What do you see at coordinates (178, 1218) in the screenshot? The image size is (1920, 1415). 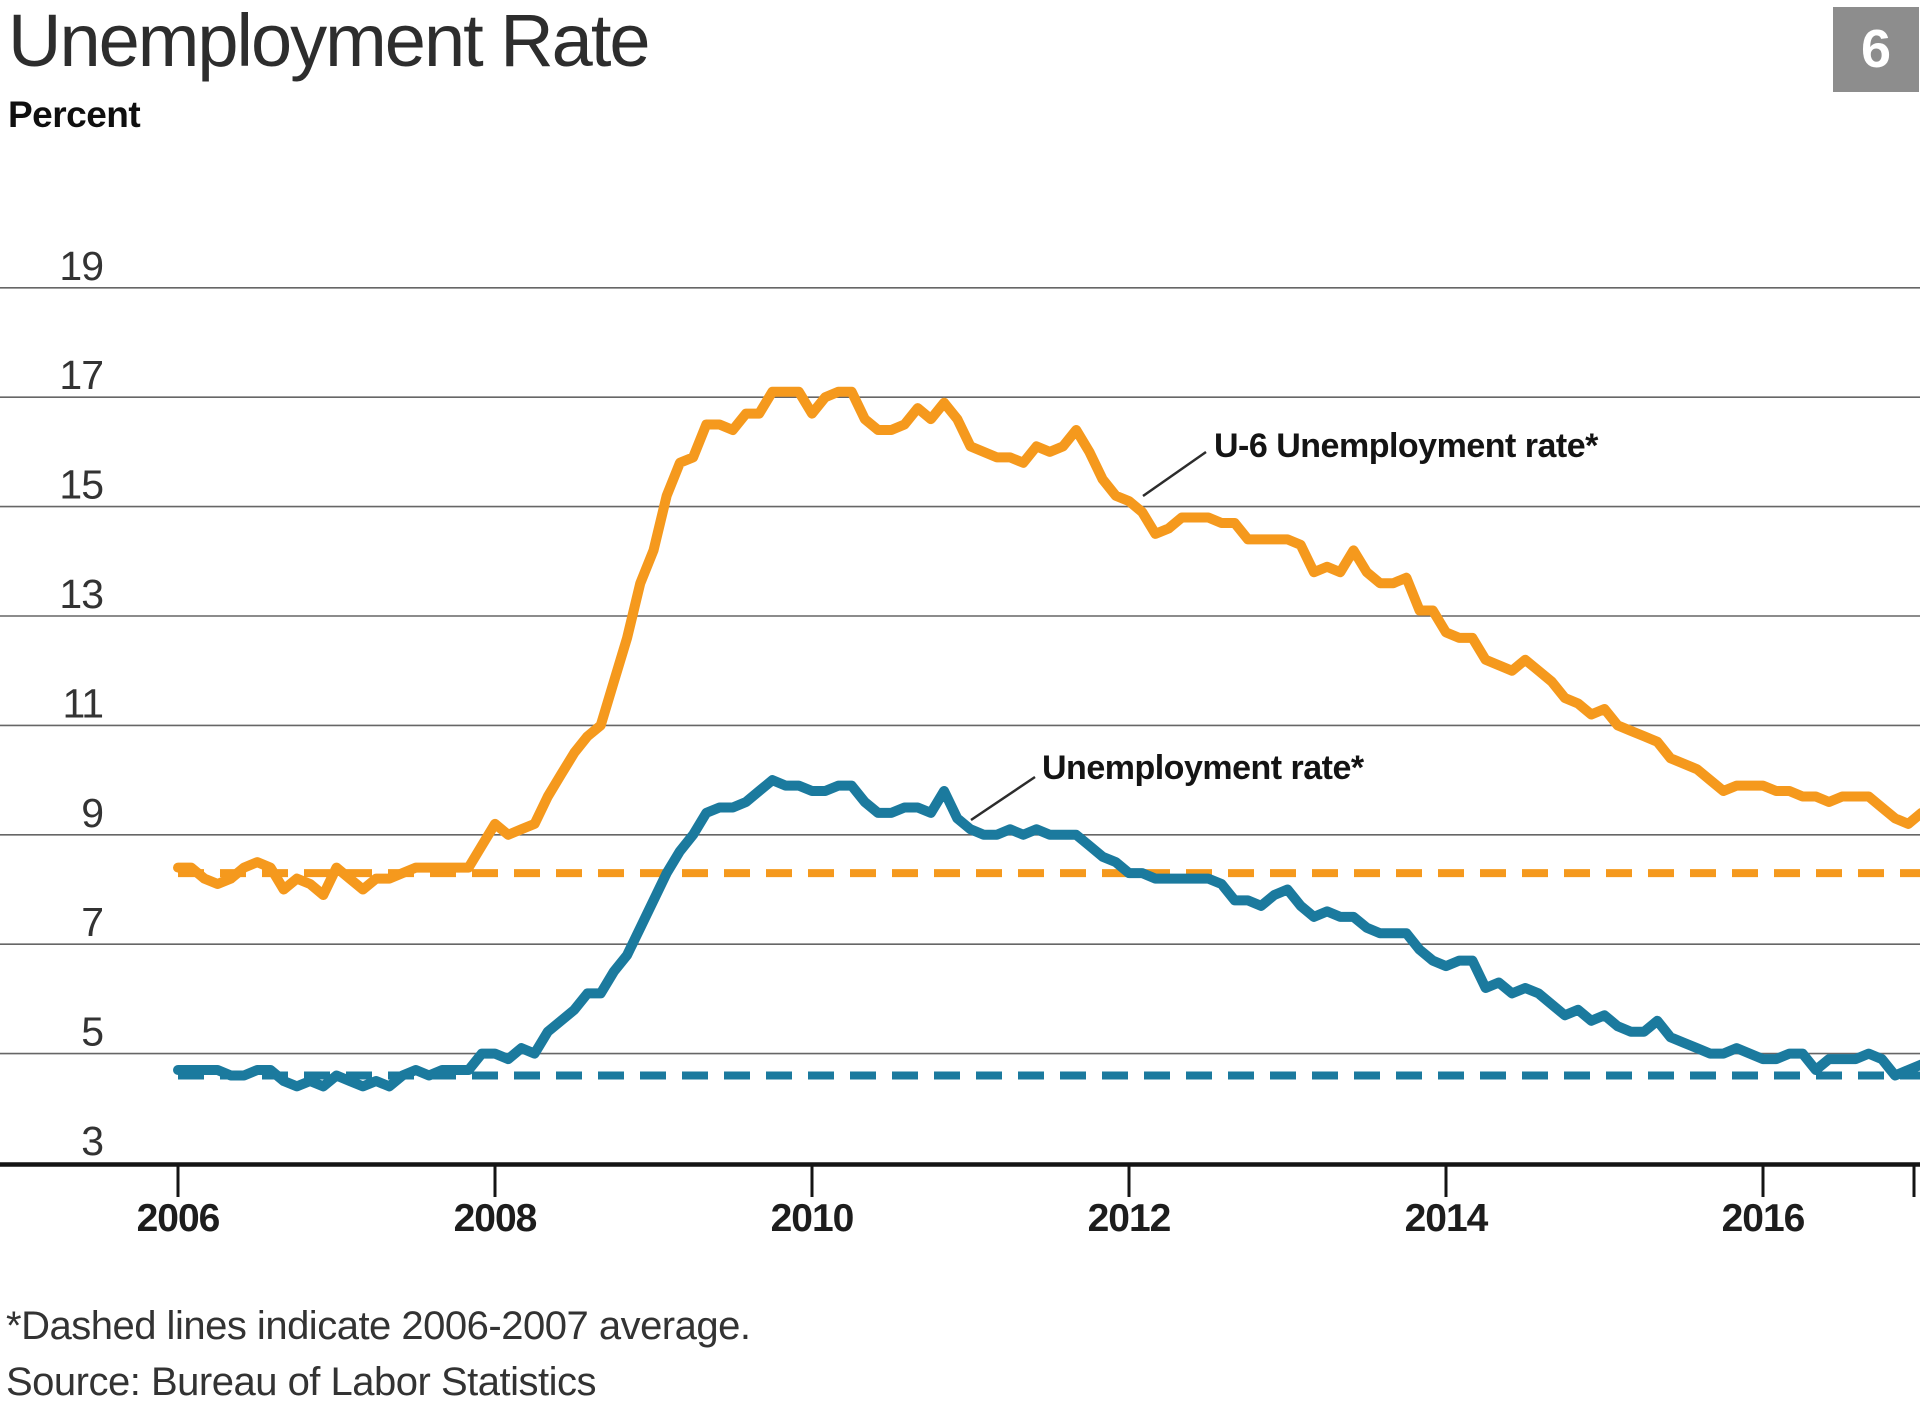 I see `x-axis-label-2006: 2006` at bounding box center [178, 1218].